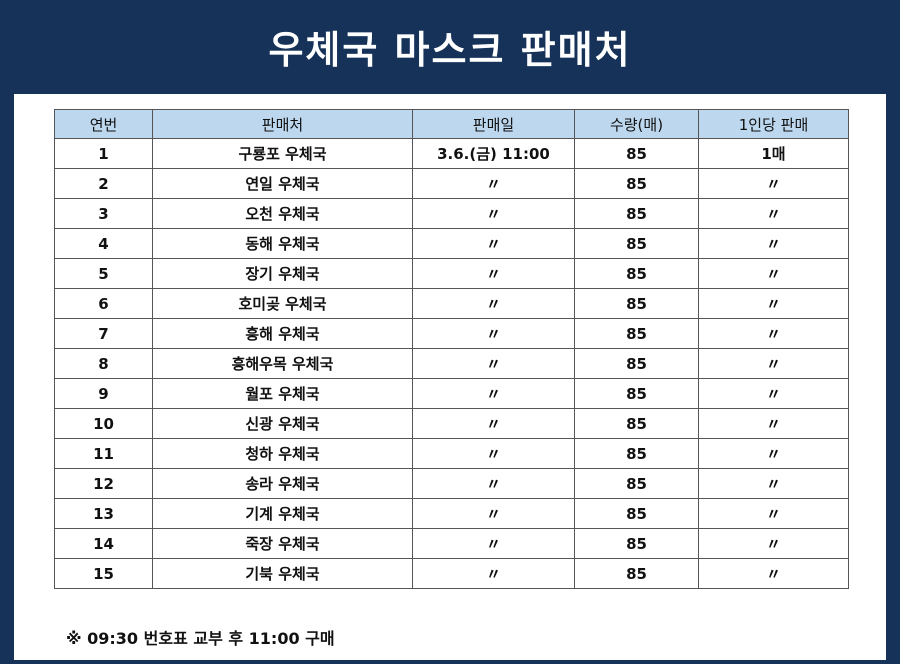 The height and width of the screenshot is (664, 900). I want to click on title-bar: 우체국 마스크 판매처, so click(450, 46).